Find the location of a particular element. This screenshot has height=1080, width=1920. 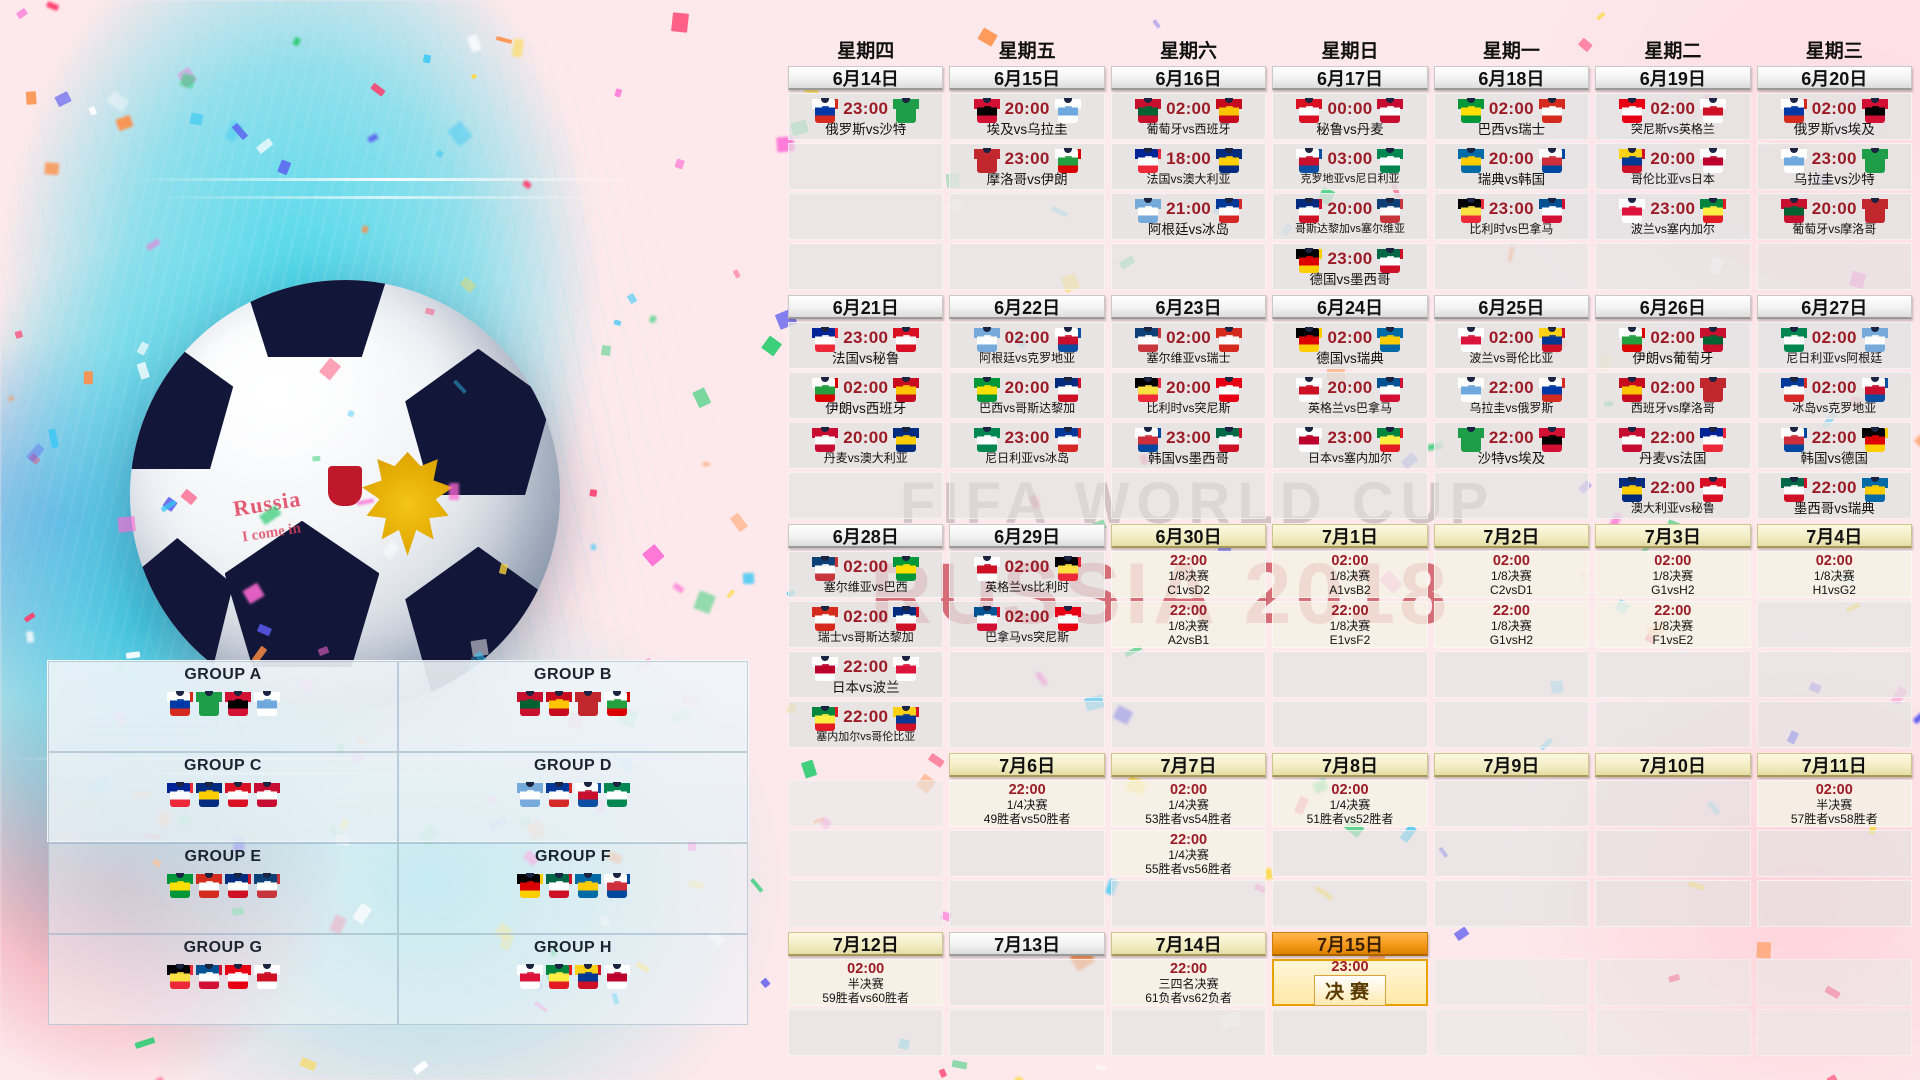

date-header: 7月13日 is located at coordinates (1027, 944).